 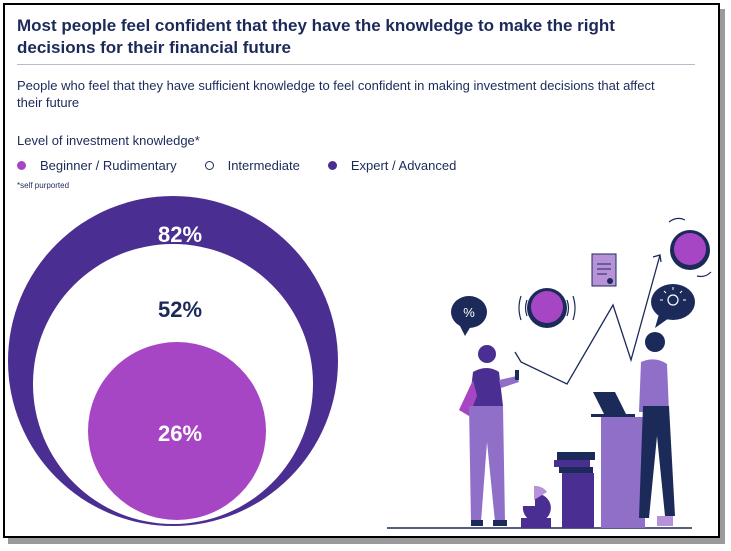 What do you see at coordinates (180, 309) in the screenshot?
I see `label-intermediate: 52%` at bounding box center [180, 309].